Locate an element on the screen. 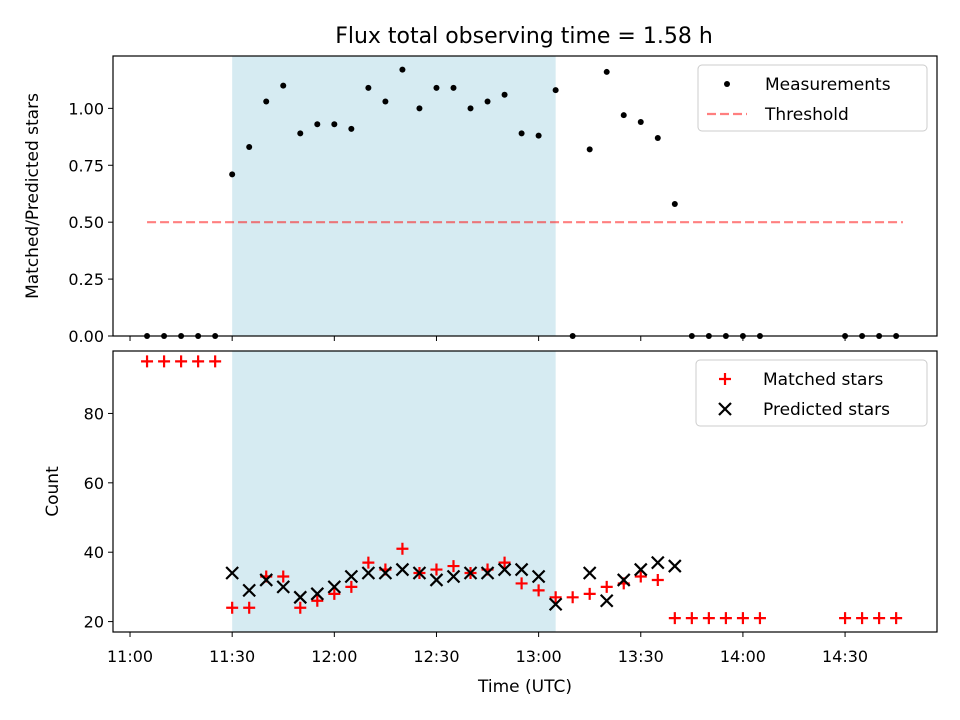 The width and height of the screenshot is (960, 720). legend: Matched stars Predicted stars is located at coordinates (811, 393).